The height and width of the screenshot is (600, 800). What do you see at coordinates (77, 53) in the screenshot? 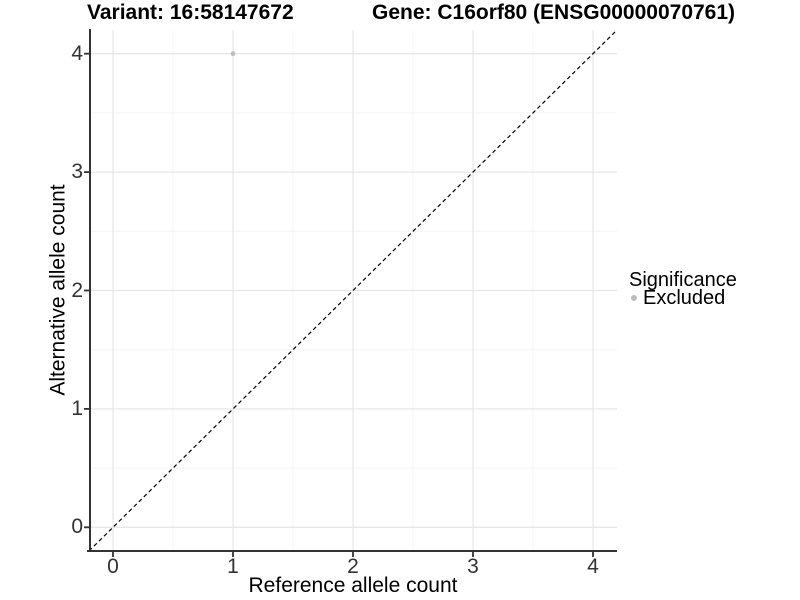
I see `y-tick-label: 4` at bounding box center [77, 53].